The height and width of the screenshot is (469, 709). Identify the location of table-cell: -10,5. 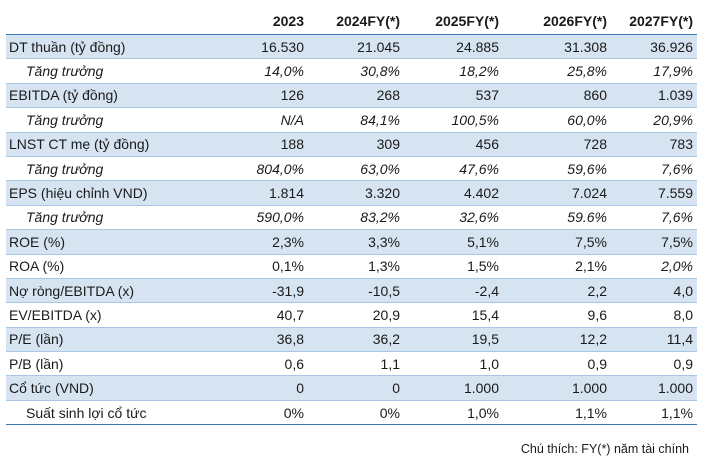
(356, 291).